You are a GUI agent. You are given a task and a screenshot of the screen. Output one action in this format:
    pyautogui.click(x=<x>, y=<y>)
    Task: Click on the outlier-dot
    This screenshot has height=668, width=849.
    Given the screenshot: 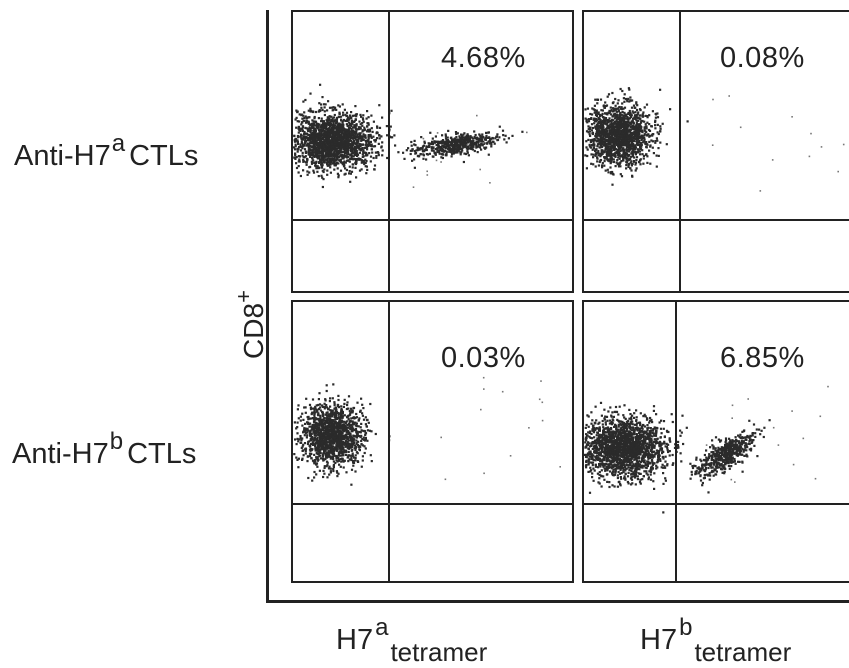 What is the action you would take?
    pyautogui.click(x=427, y=175)
    